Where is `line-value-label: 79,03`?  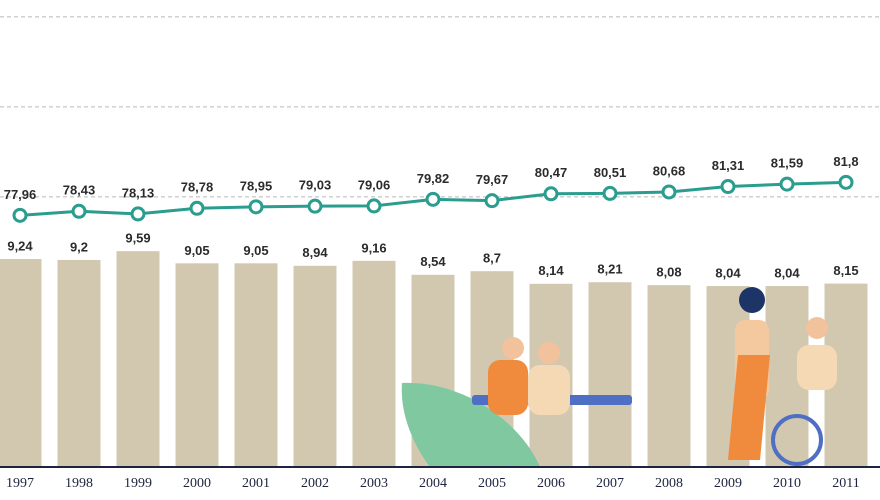
line-value-label: 79,03 is located at coordinates (315, 185).